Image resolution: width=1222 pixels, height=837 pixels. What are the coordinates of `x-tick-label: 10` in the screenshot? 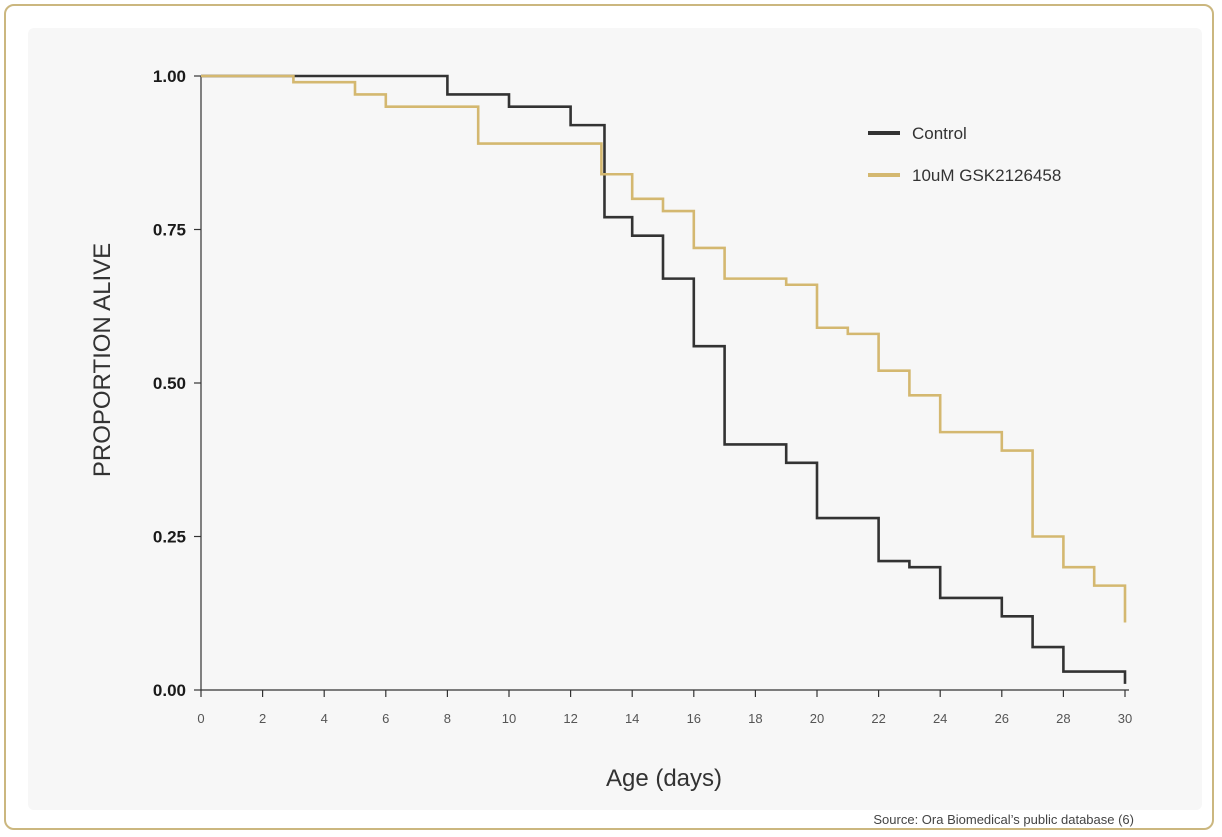 It's located at (509, 718).